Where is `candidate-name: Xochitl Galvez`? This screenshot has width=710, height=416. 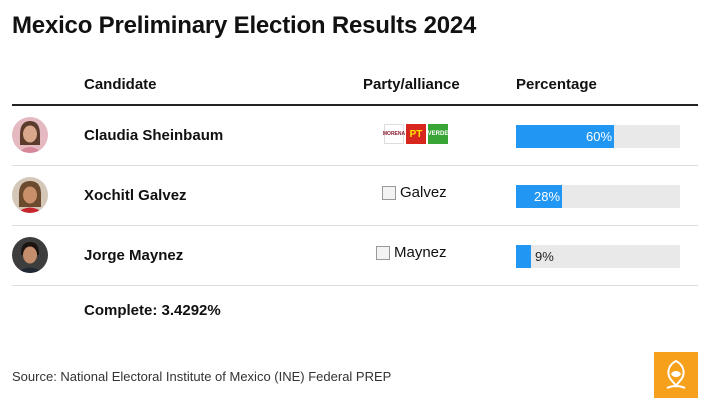
candidate-name: Xochitl Galvez is located at coordinates (135, 195).